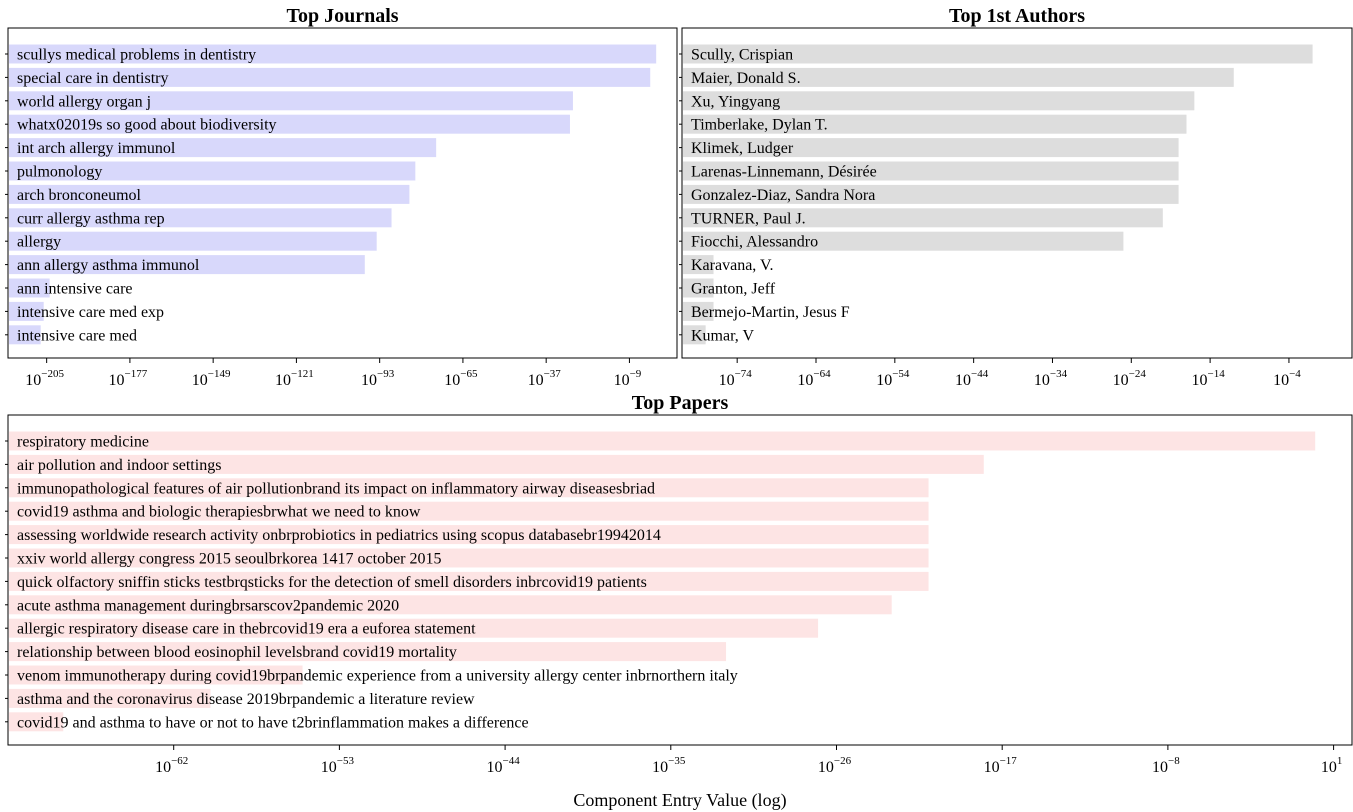  Describe the element at coordinates (147, 125) in the screenshot. I see `journals-bar-label: whatx02019s so good about biodiversity` at that location.